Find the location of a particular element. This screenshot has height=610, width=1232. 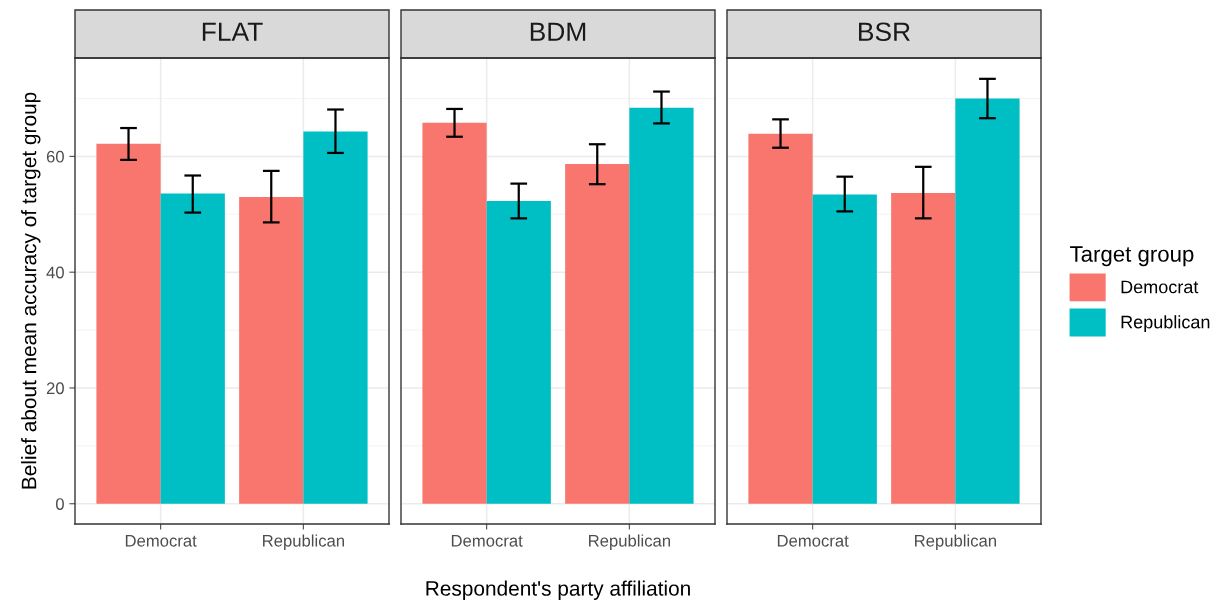

y-tick-label: 40 is located at coordinates (55, 272).